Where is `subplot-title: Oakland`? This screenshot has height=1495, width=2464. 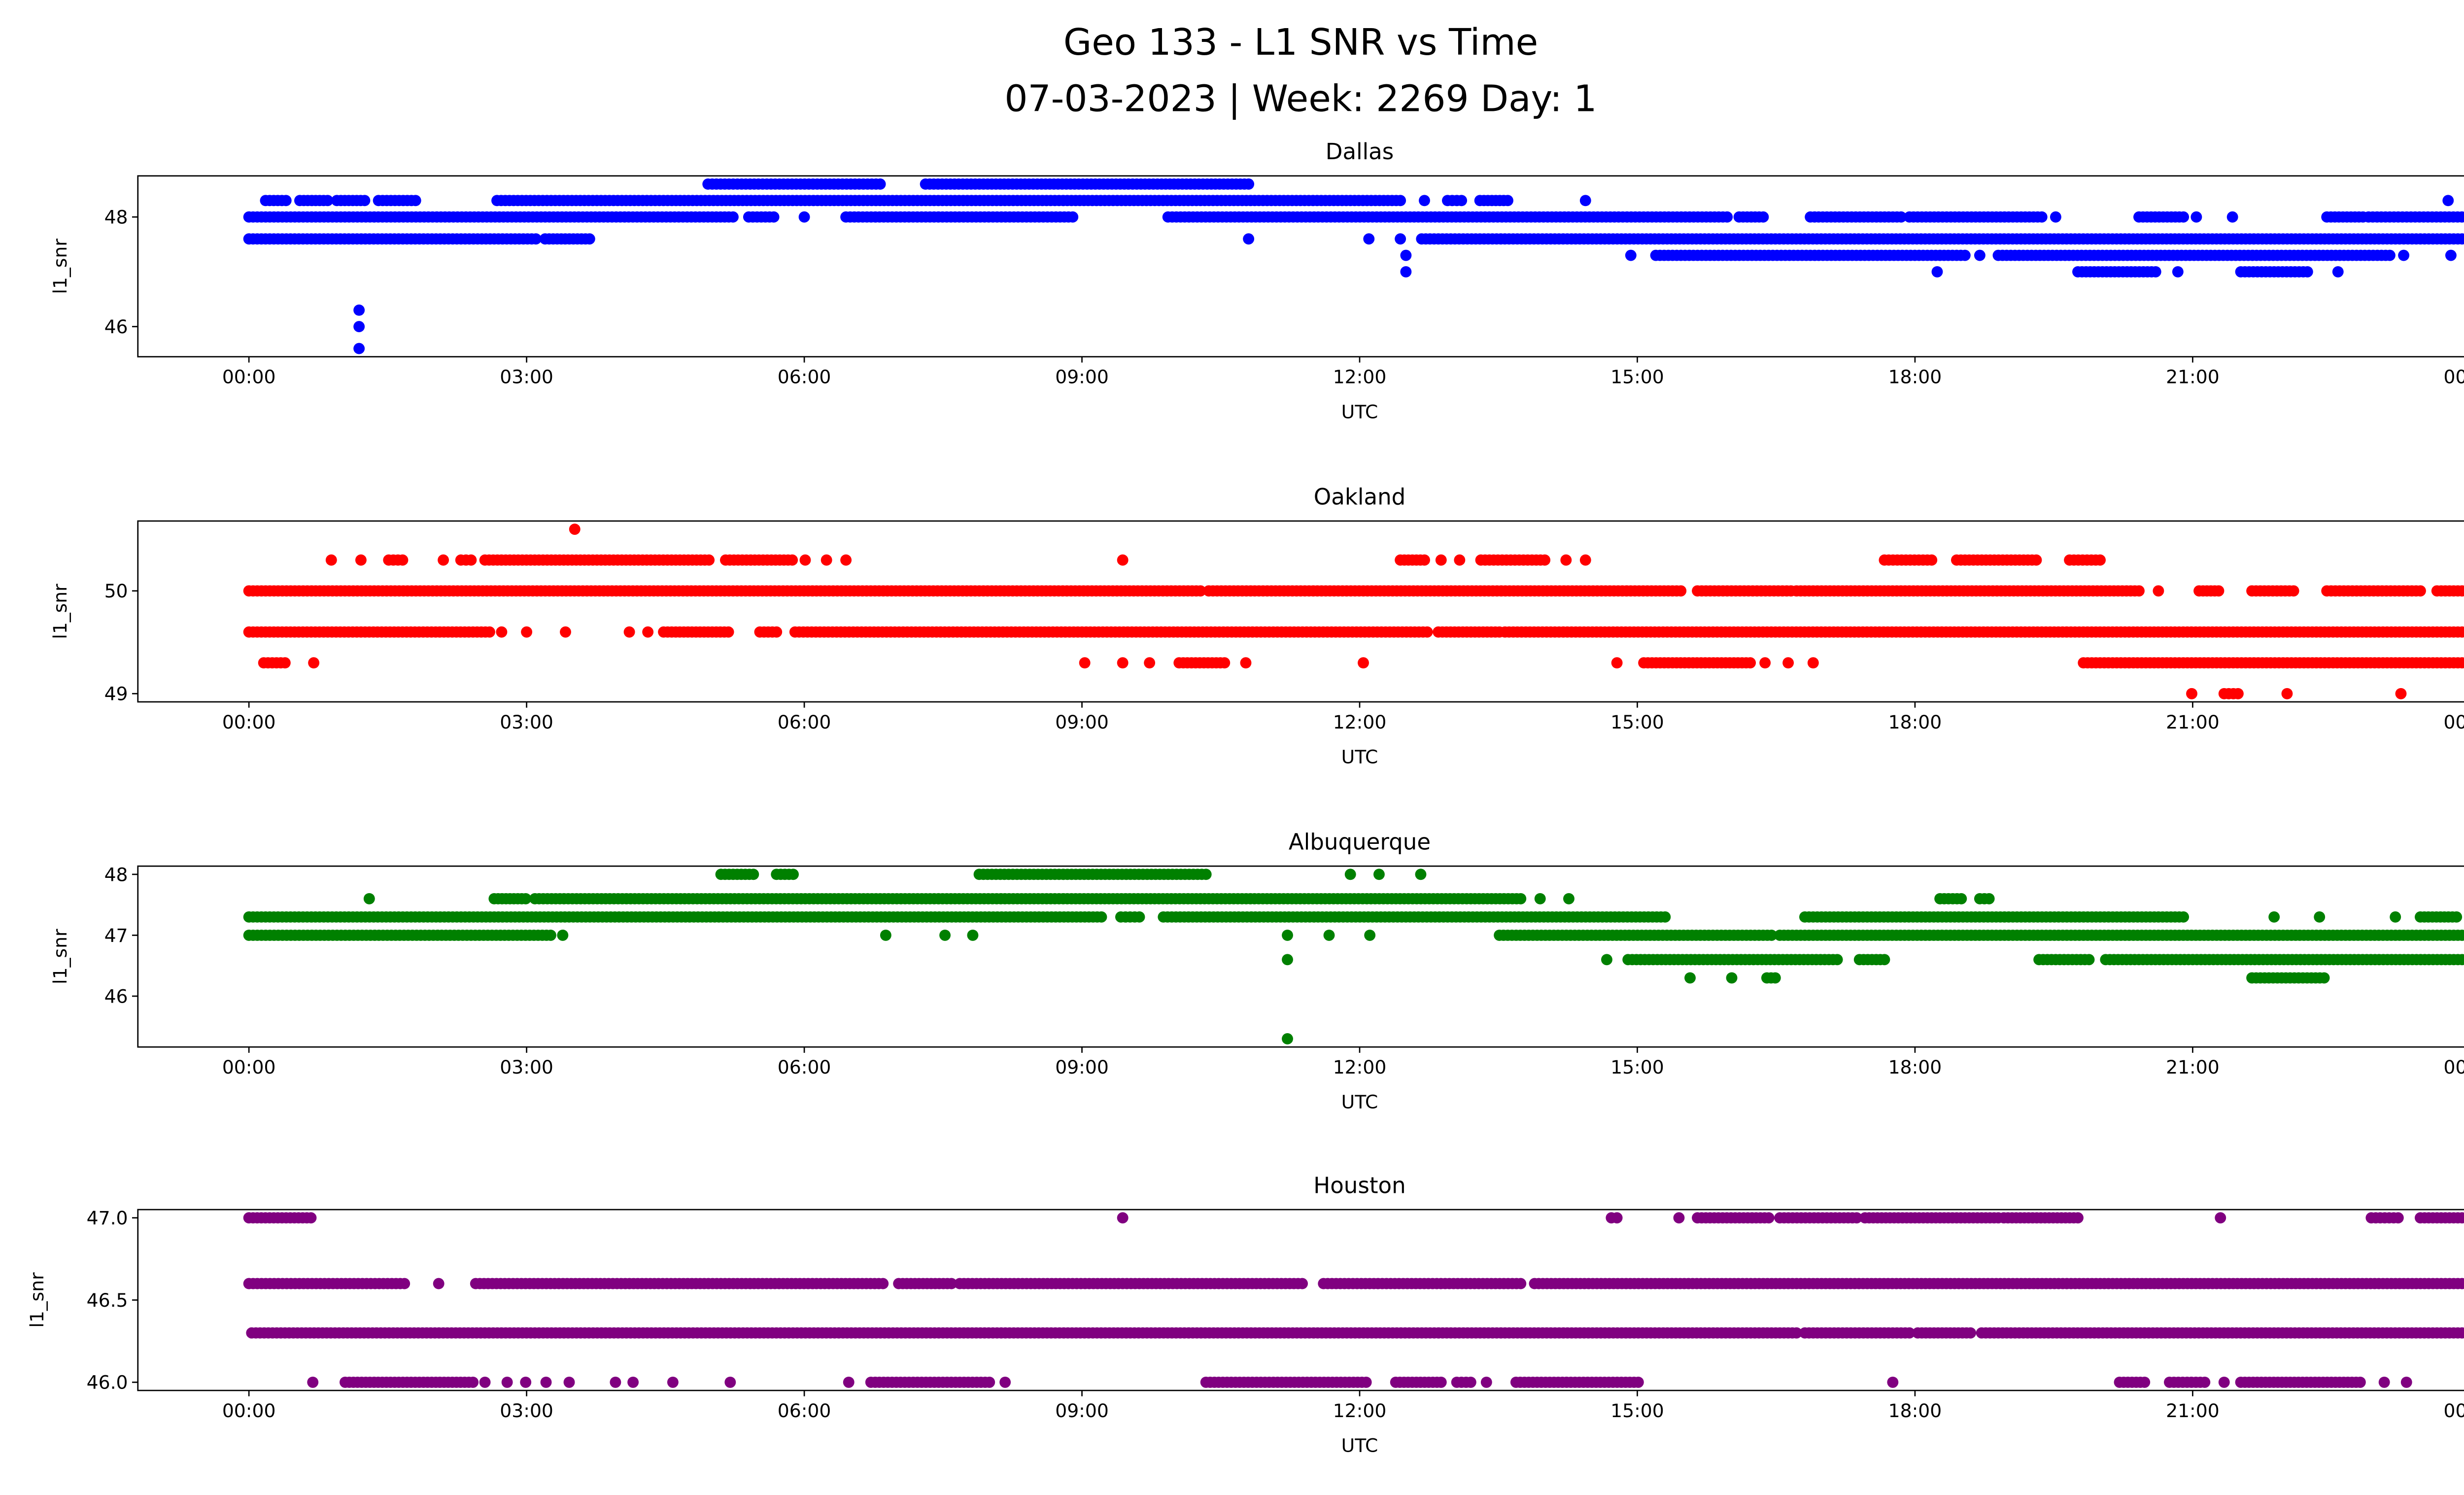 subplot-title: Oakland is located at coordinates (1360, 497).